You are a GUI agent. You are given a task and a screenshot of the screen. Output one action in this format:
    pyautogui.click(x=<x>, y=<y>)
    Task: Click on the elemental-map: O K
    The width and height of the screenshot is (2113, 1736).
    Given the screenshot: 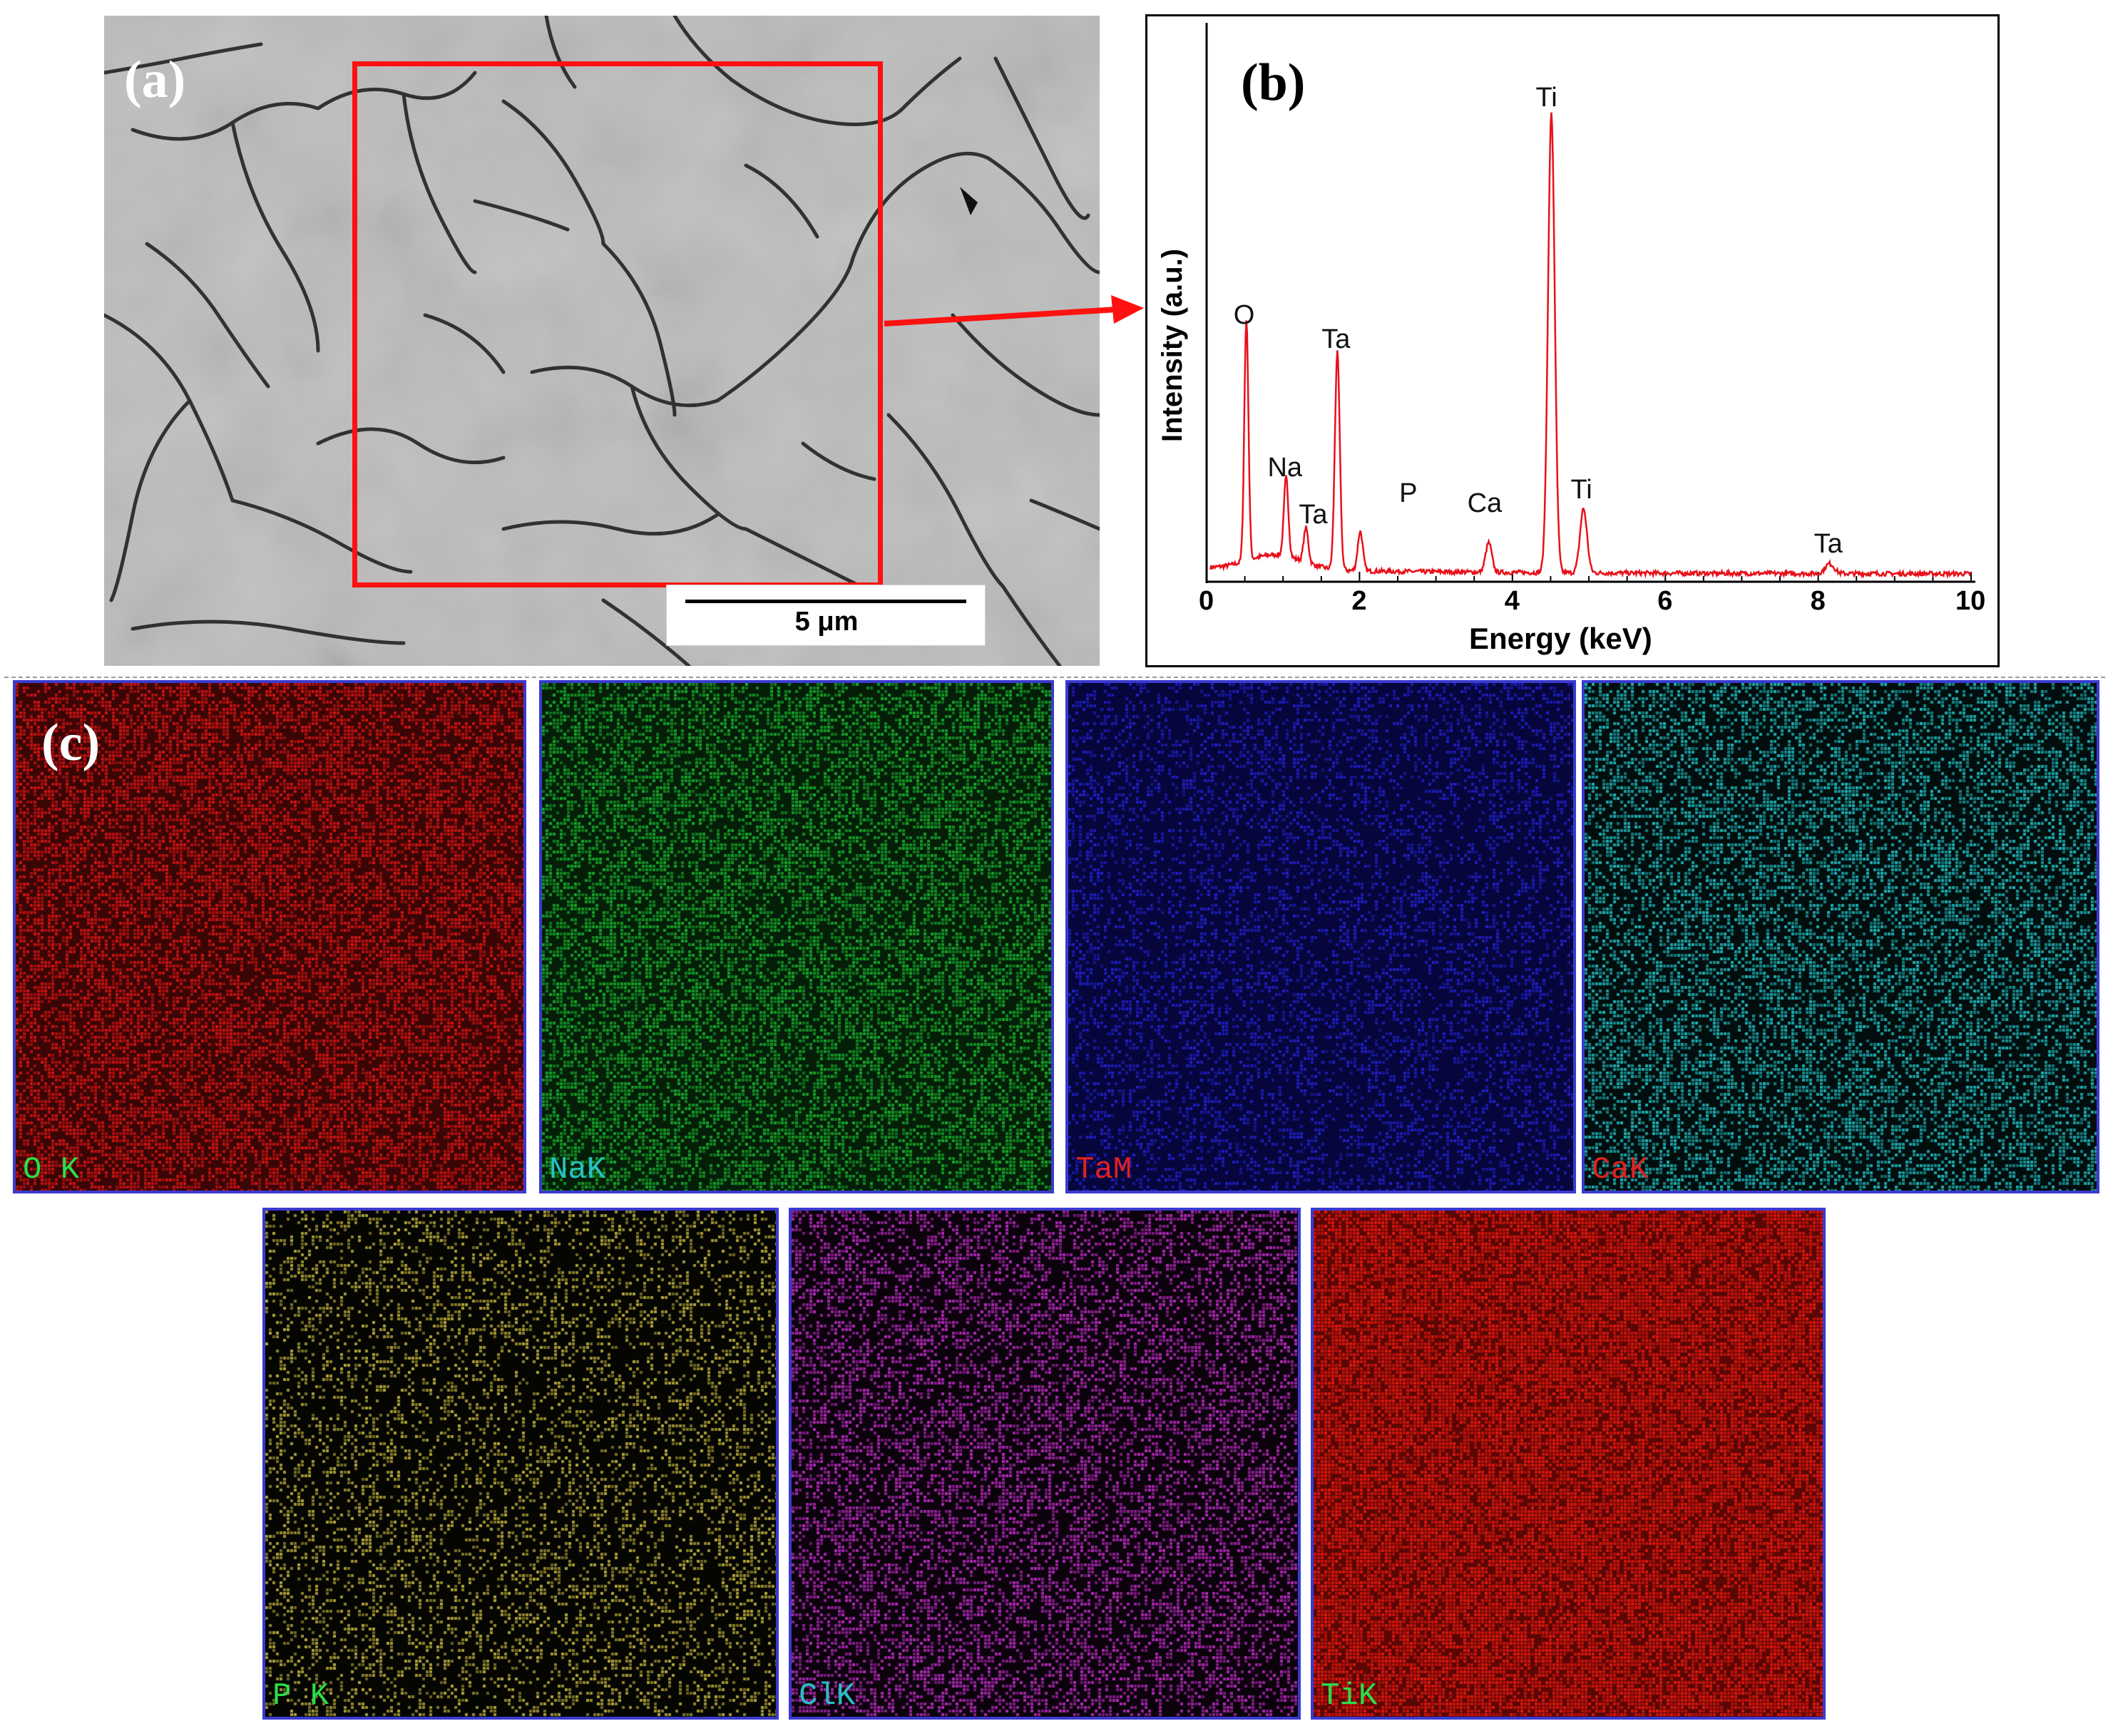 What is the action you would take?
    pyautogui.click(x=269, y=937)
    